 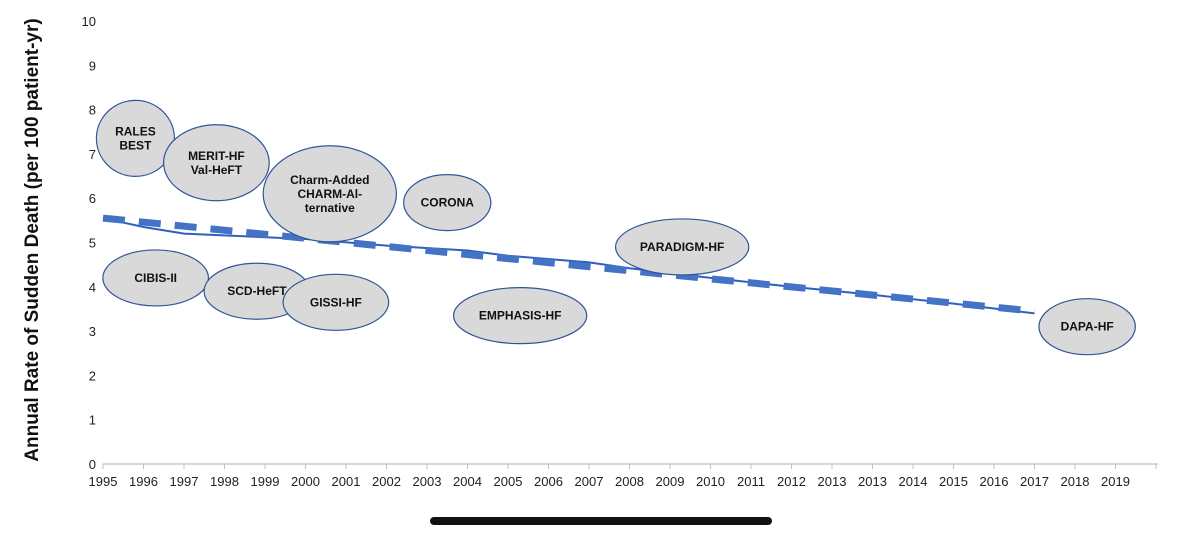 I want to click on y-axis-tick-labels: 0 1 2 3 4 5 6 7 8 9 10, so click(x=89, y=243).